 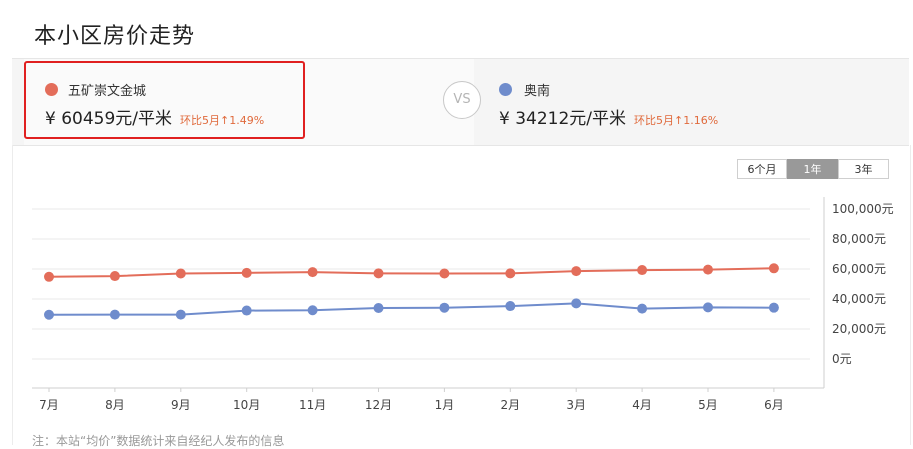 I want to click on compare-card-left, so click(x=249, y=102).